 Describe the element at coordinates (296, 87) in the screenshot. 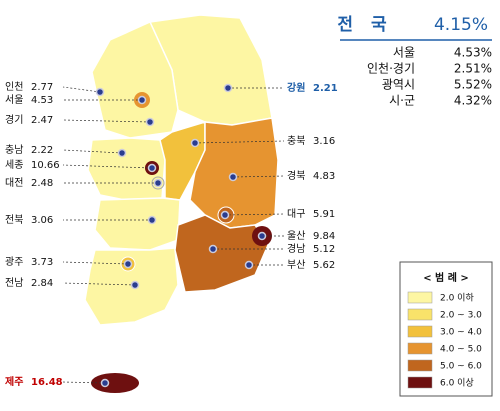

I see `region-name: 강원` at that location.